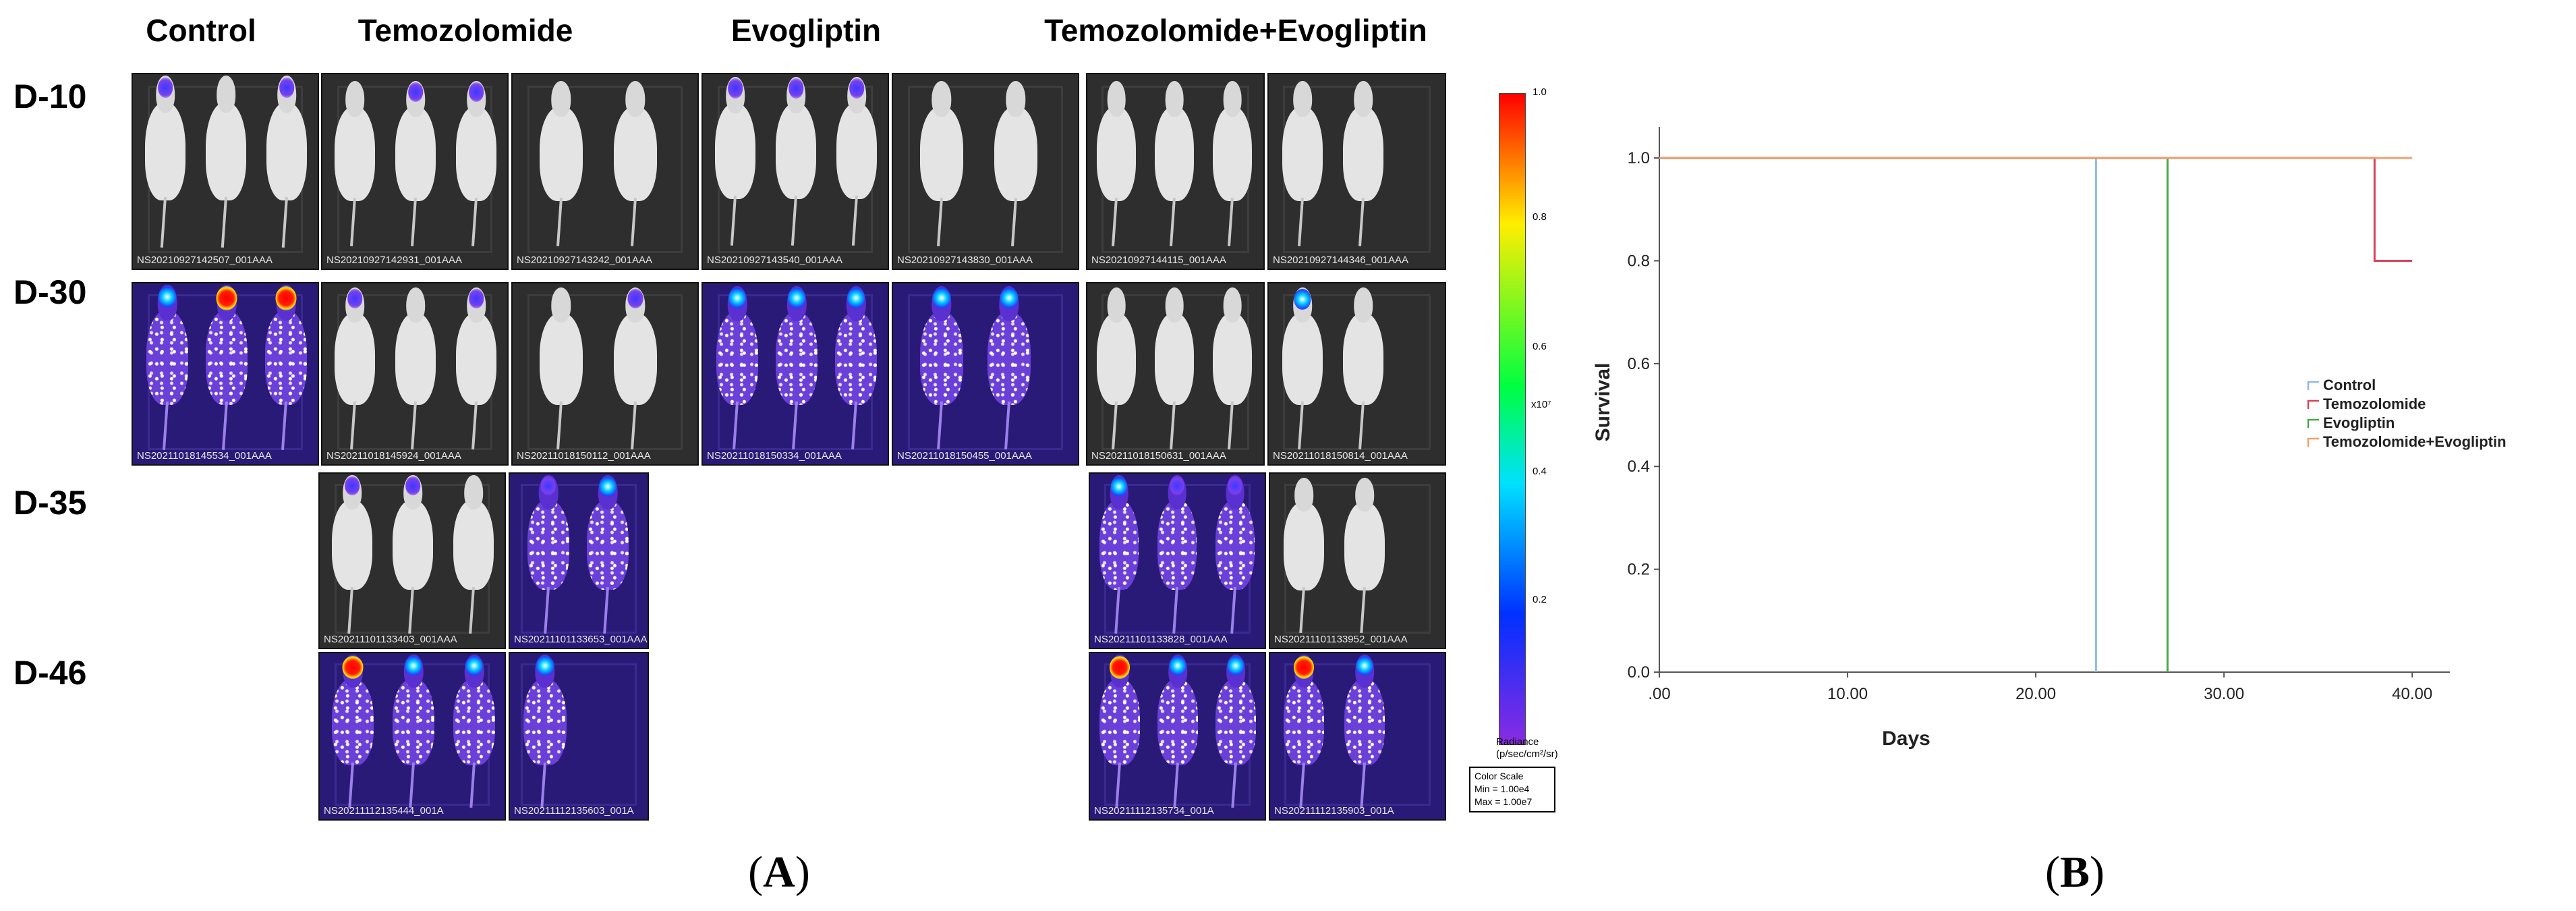 The image size is (2576, 911). What do you see at coordinates (1512, 419) in the screenshot?
I see `radiance-colorbar` at bounding box center [1512, 419].